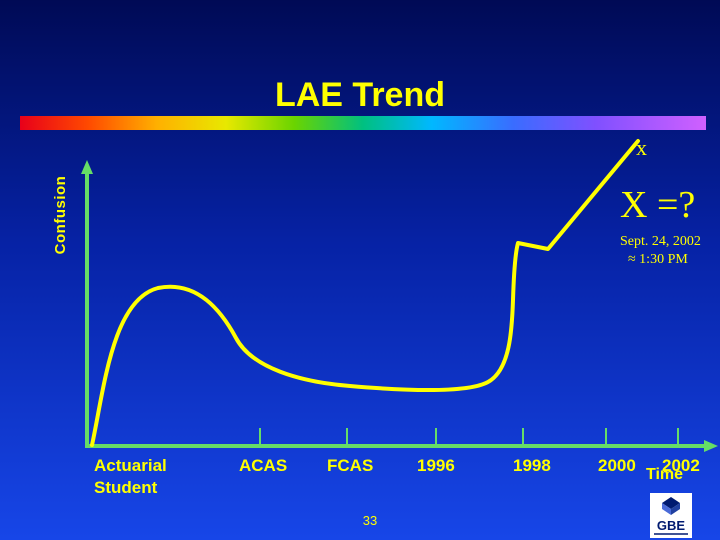  What do you see at coordinates (671, 525) in the screenshot?
I see `logo-text: GBE` at bounding box center [671, 525].